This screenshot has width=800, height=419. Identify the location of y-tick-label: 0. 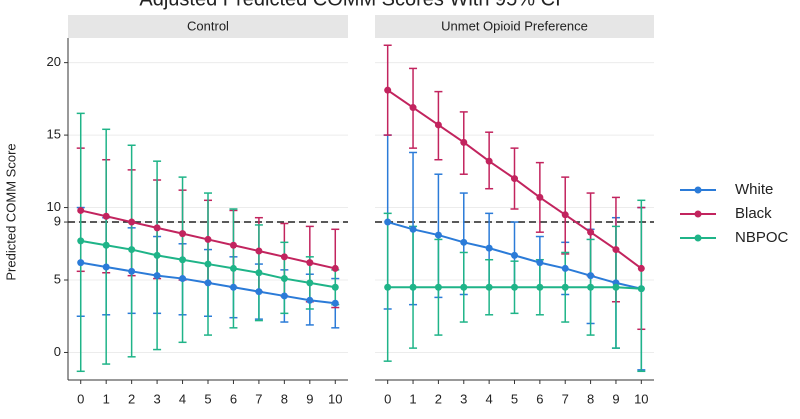
(57, 351).